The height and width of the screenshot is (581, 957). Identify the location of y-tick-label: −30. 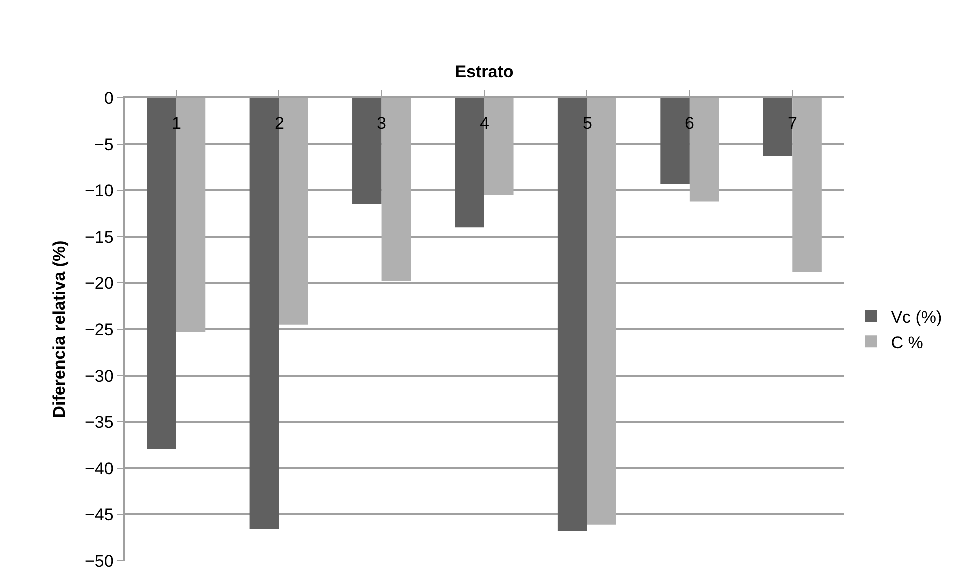
(99, 376).